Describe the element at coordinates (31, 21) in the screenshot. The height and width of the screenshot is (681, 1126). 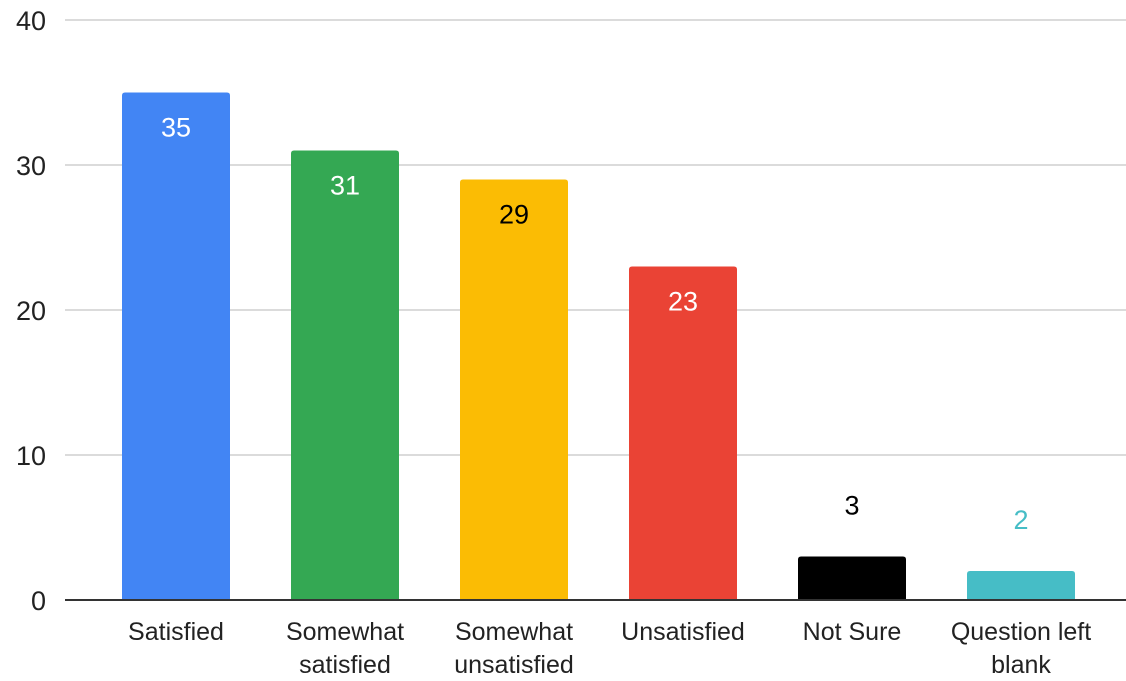
I see `y-tick-label: 40` at that location.